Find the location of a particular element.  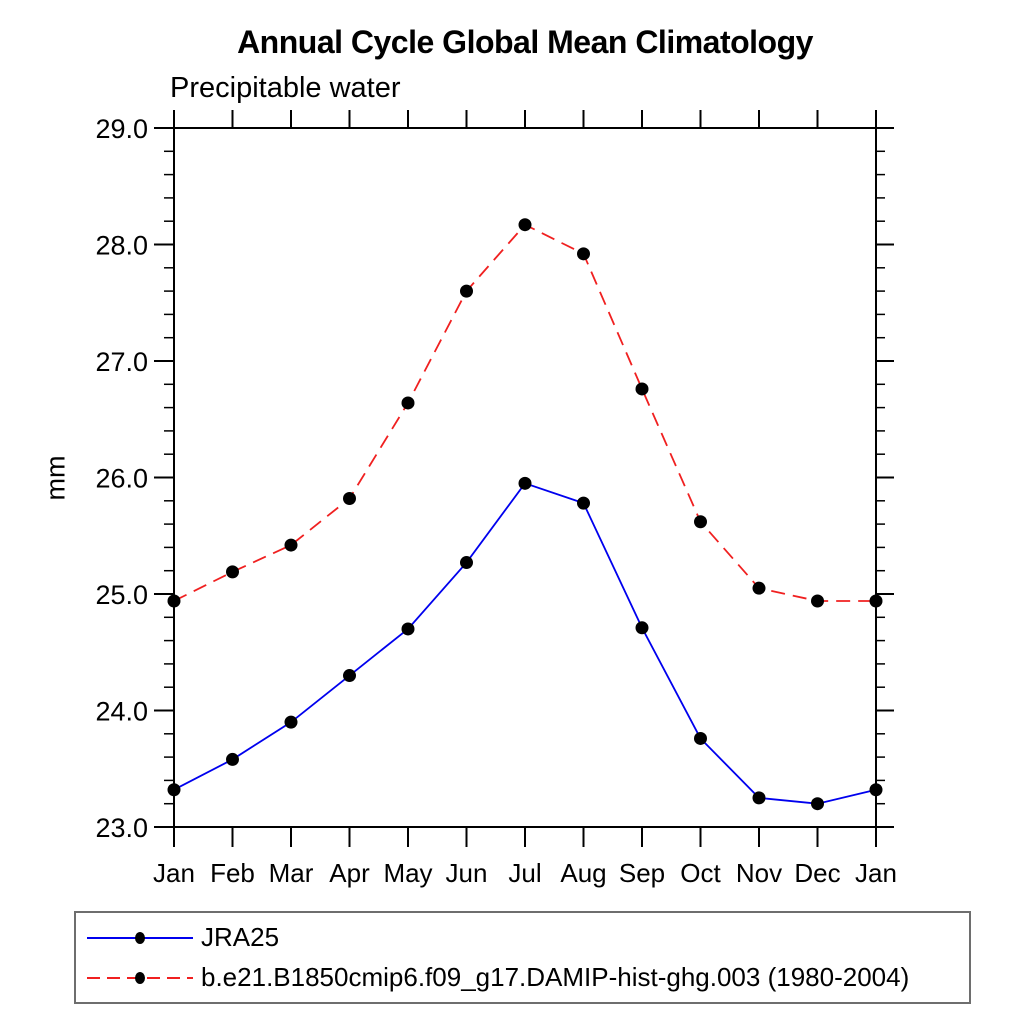

x-tick-label: Jul is located at coordinates (524, 873).